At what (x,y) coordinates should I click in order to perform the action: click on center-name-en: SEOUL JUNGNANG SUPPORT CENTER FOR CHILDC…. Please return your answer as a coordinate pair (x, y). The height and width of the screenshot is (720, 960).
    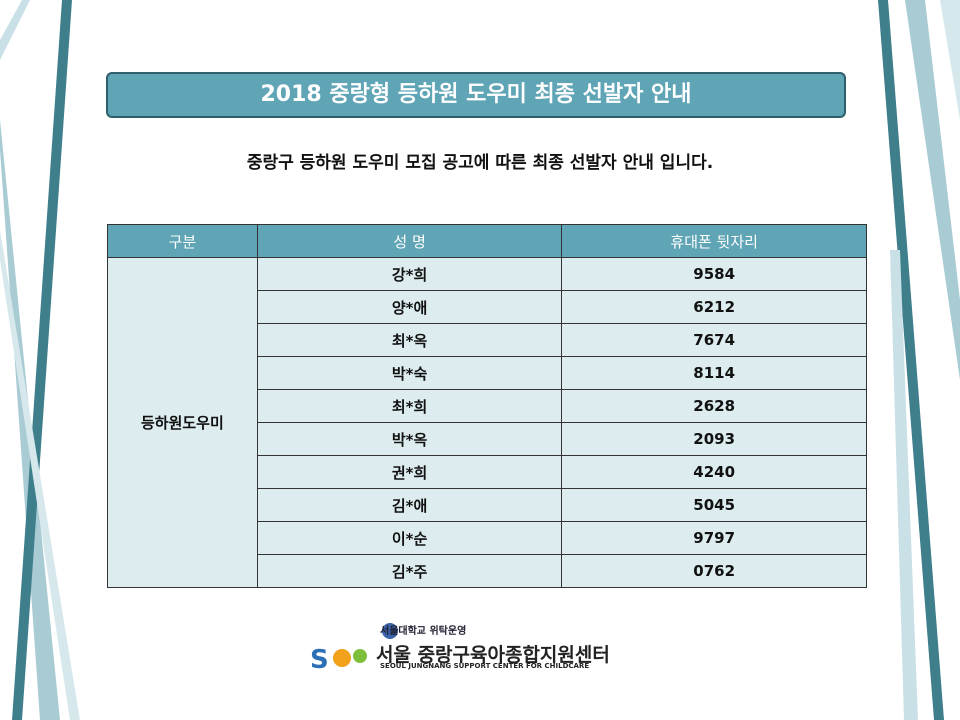
    Looking at the image, I should click on (485, 666).